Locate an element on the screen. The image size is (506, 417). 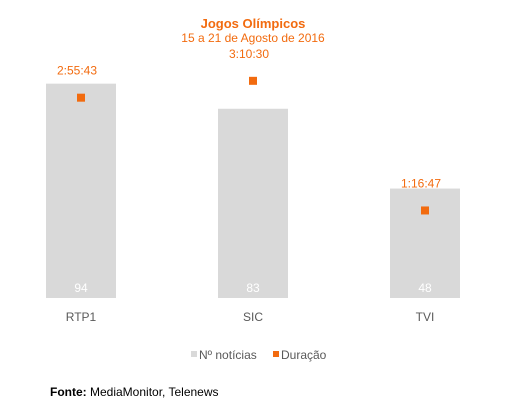
bar-value-label-sic: 83 is located at coordinates (253, 288).